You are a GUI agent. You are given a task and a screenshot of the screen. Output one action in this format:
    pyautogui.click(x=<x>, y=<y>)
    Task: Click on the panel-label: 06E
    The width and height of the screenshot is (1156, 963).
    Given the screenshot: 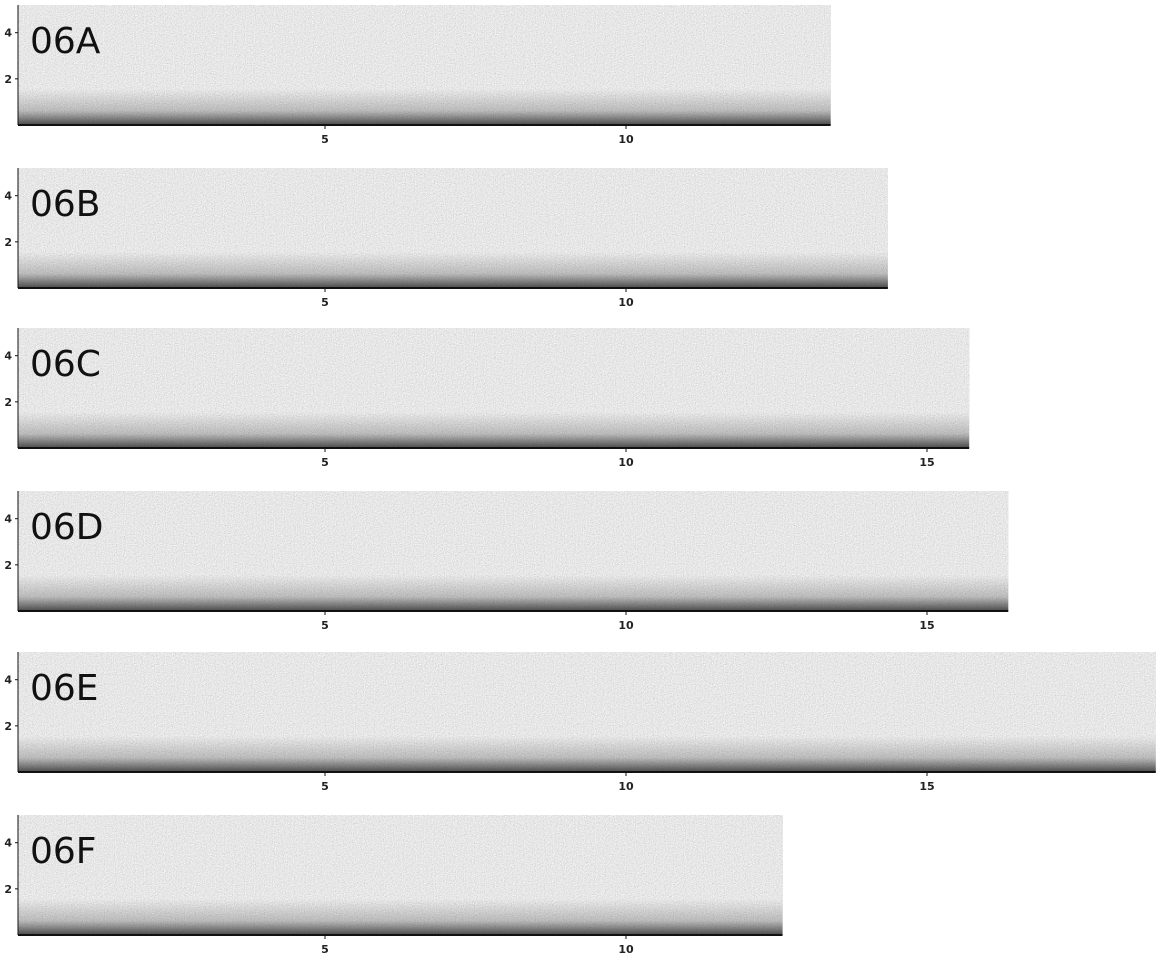 What is the action you would take?
    pyautogui.click(x=64, y=688)
    